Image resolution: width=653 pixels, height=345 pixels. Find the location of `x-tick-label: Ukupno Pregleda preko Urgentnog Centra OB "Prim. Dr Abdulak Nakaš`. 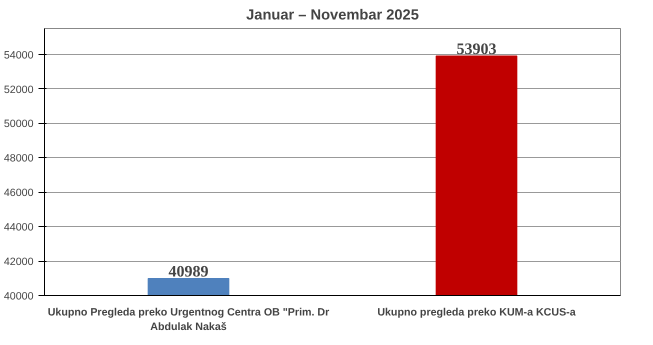

x-tick-label: Ukupno Pregleda preko Urgentnog Centra OB "Prim. Dr Abdulak Nakaš is located at coordinates (189, 319).